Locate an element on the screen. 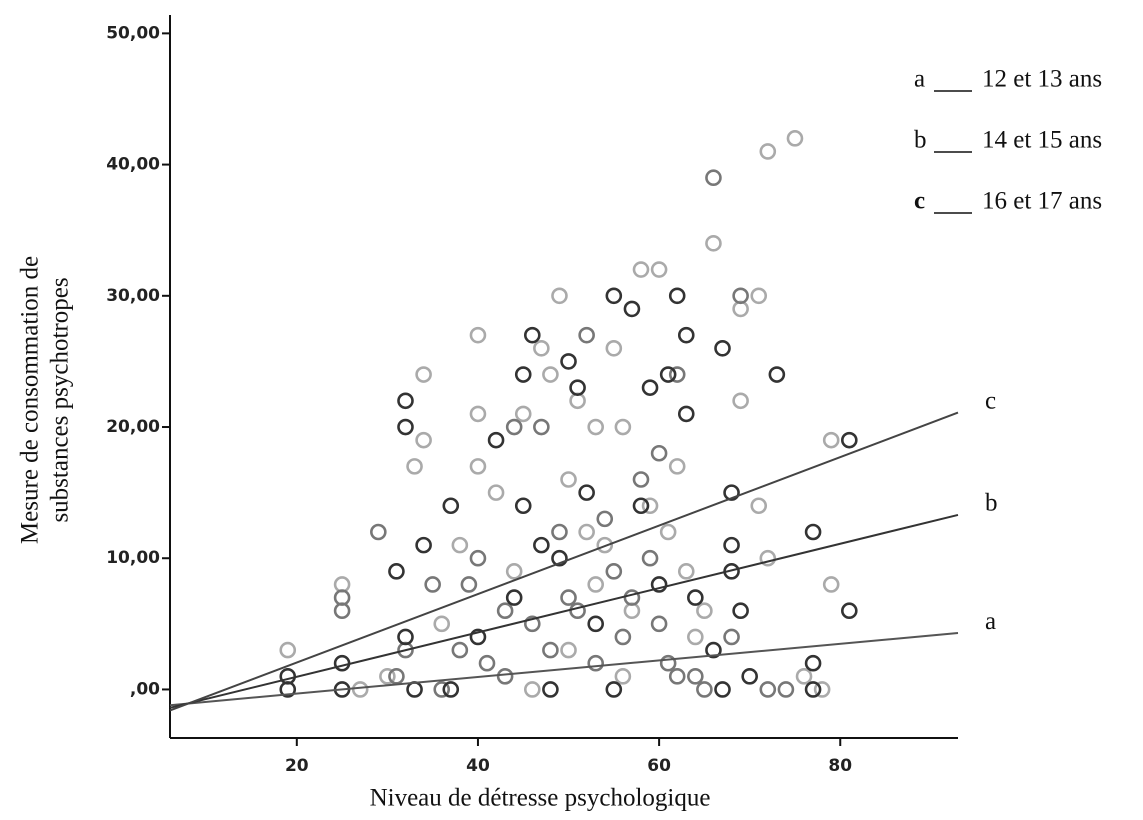  y-tick-label: 20,00 is located at coordinates (133, 427).